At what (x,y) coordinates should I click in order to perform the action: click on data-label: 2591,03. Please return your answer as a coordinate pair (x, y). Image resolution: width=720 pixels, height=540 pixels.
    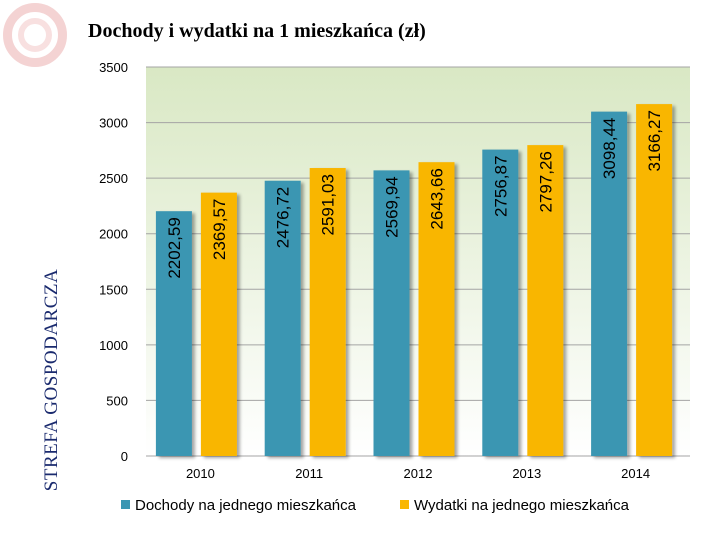
    Looking at the image, I should click on (328, 204).